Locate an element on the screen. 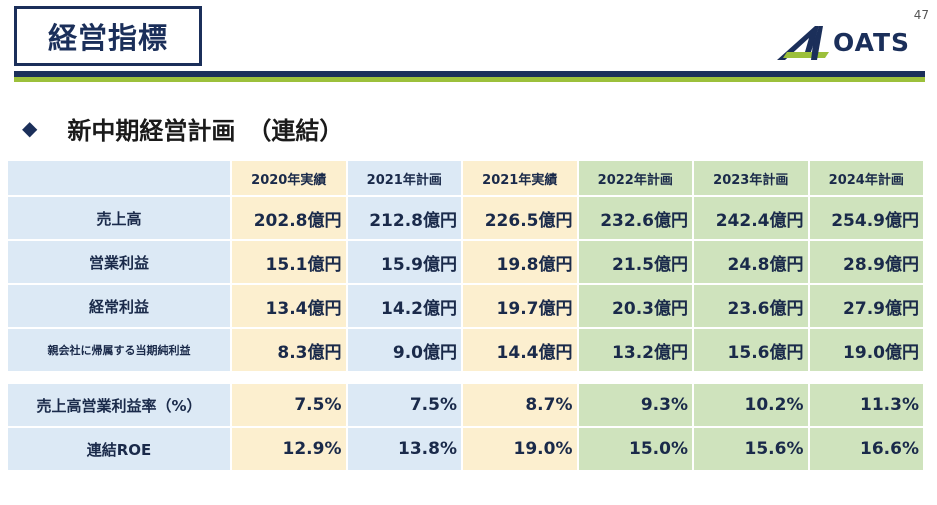 The height and width of the screenshot is (505, 937). table-cell: 16.6% is located at coordinates (866, 449).